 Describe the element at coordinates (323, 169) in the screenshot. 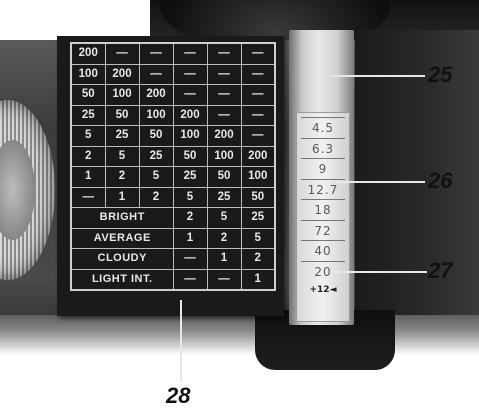

I see `aperture-scale-value: 9` at that location.